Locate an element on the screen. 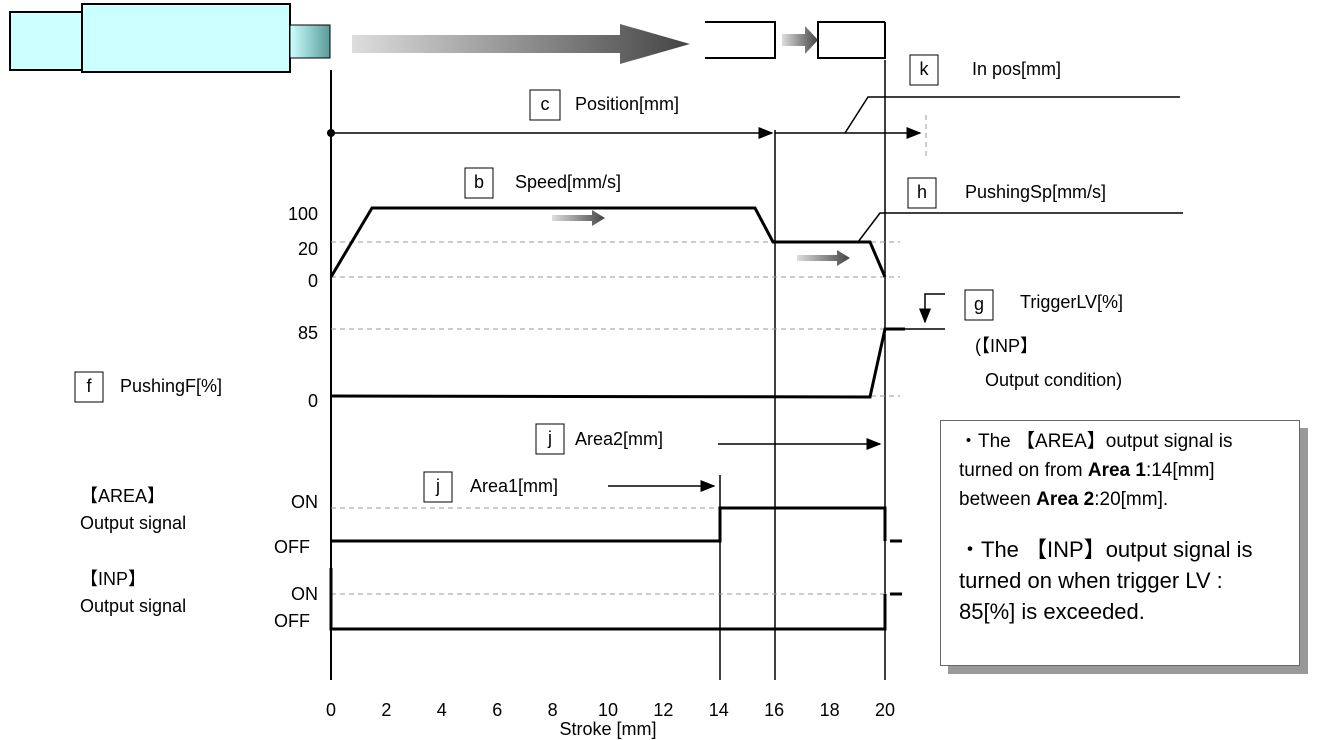  key: b is located at coordinates (479, 182).